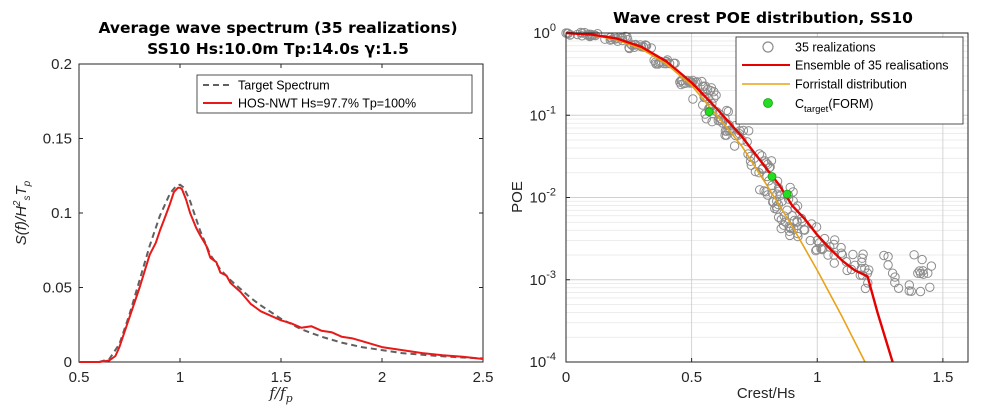 This screenshot has width=986, height=412. I want to click on spectrum-ytick-label: 0, so click(68, 362).